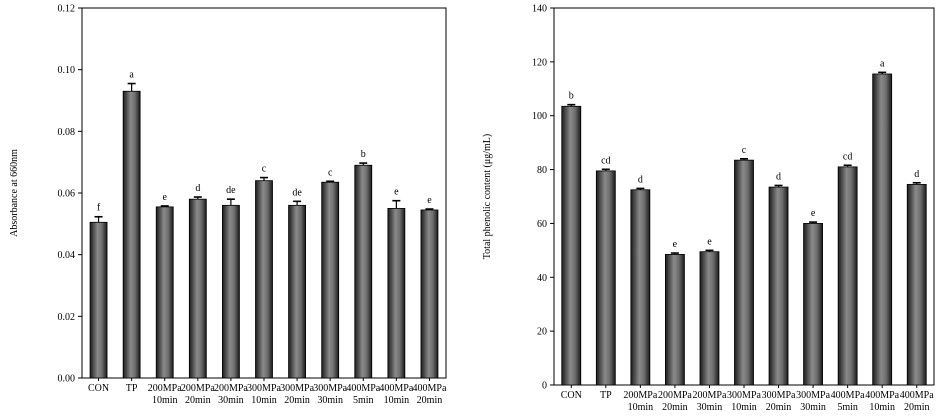 This screenshot has width=942, height=419. Describe the element at coordinates (67, 379) in the screenshot. I see `y-tick-label: 0.00` at that location.